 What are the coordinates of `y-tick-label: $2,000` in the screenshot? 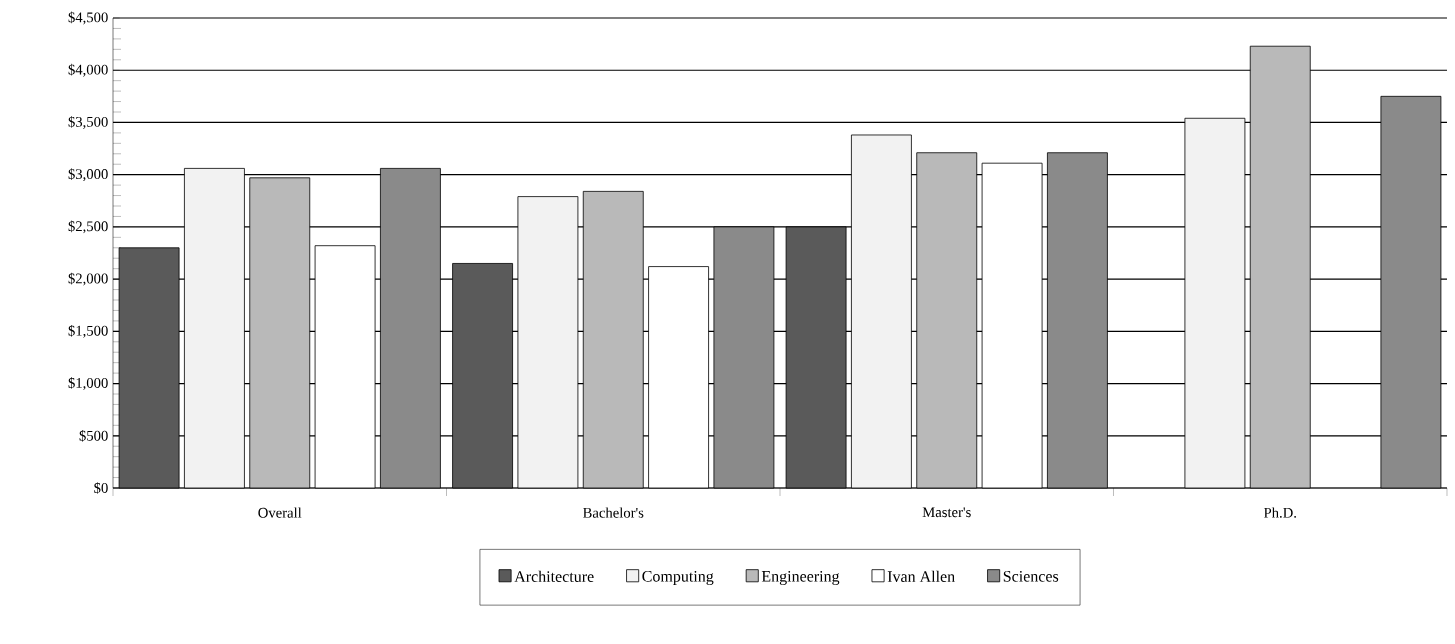 It's located at (88, 279).